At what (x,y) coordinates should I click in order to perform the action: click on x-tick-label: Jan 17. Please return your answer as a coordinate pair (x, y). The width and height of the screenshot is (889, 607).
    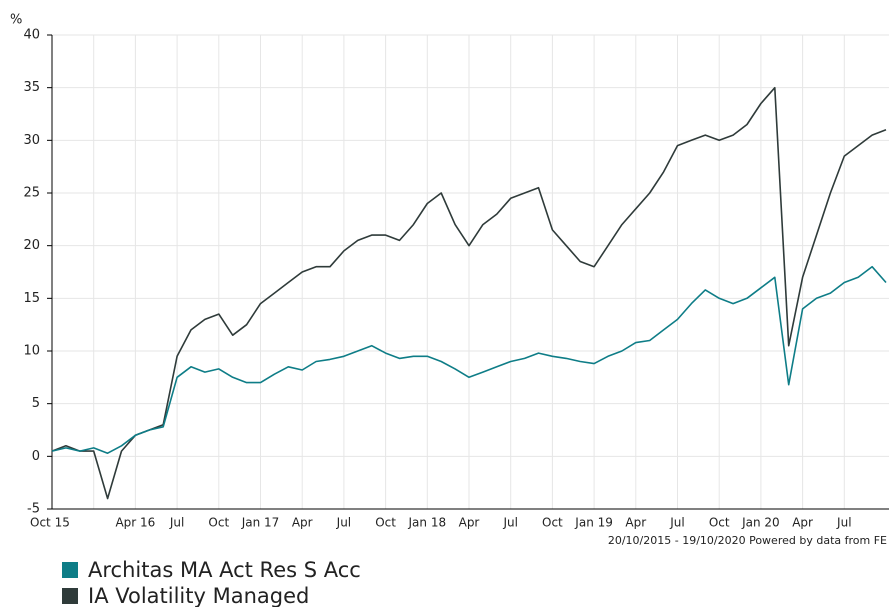
    Looking at the image, I should click on (260, 523).